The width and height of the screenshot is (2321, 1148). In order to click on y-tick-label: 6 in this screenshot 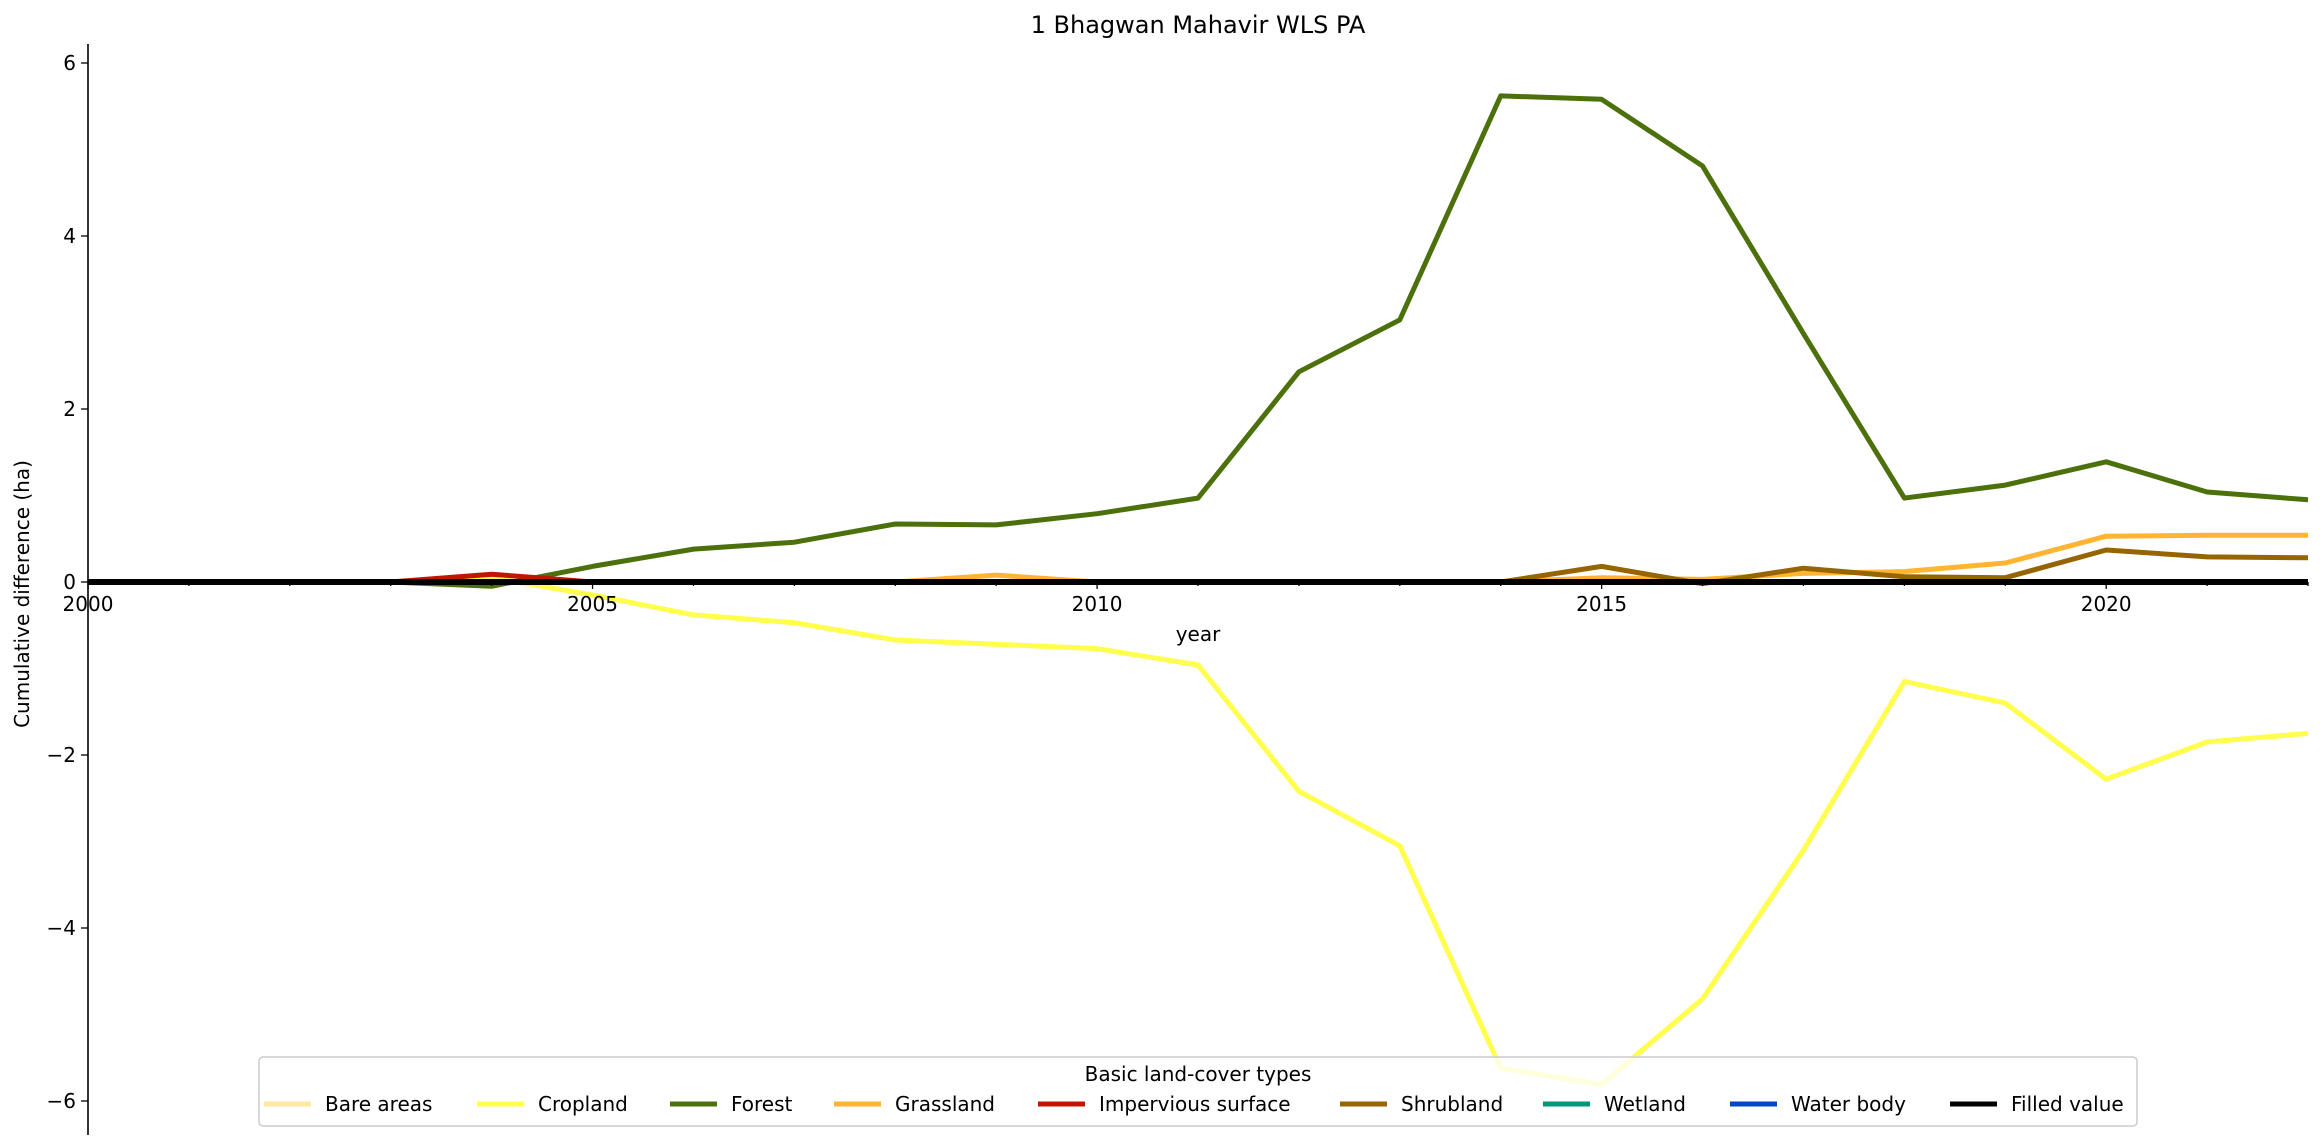, I will do `click(69, 63)`.